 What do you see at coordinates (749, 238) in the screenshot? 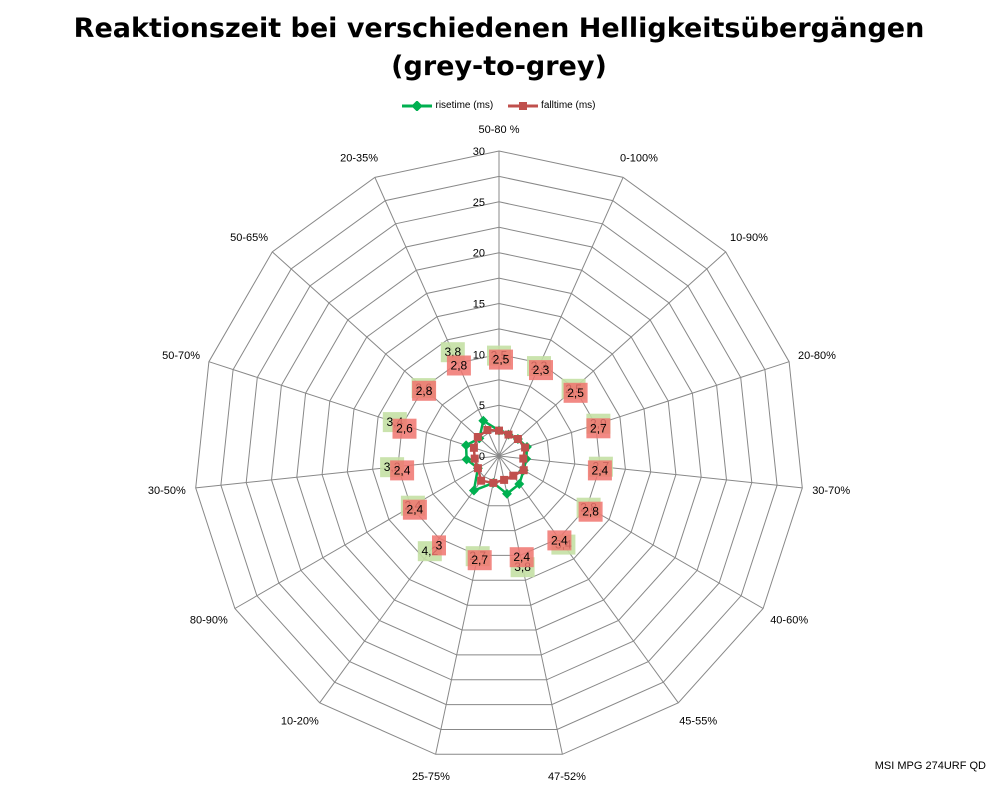
I see `category-label: 10-90%` at bounding box center [749, 238].